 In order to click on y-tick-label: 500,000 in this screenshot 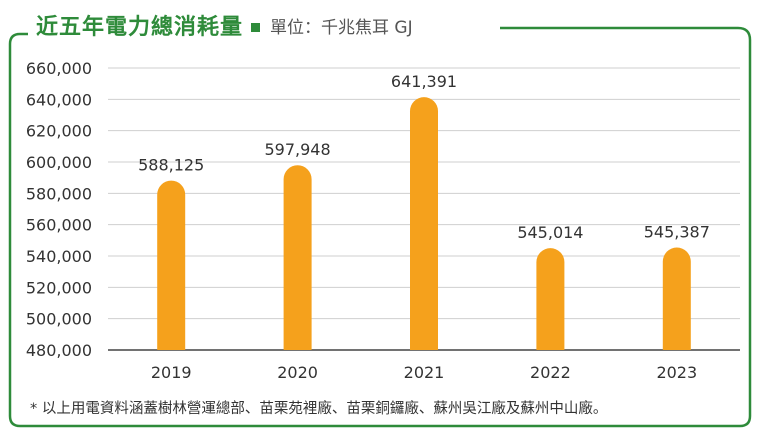, I will do `click(59, 319)`.